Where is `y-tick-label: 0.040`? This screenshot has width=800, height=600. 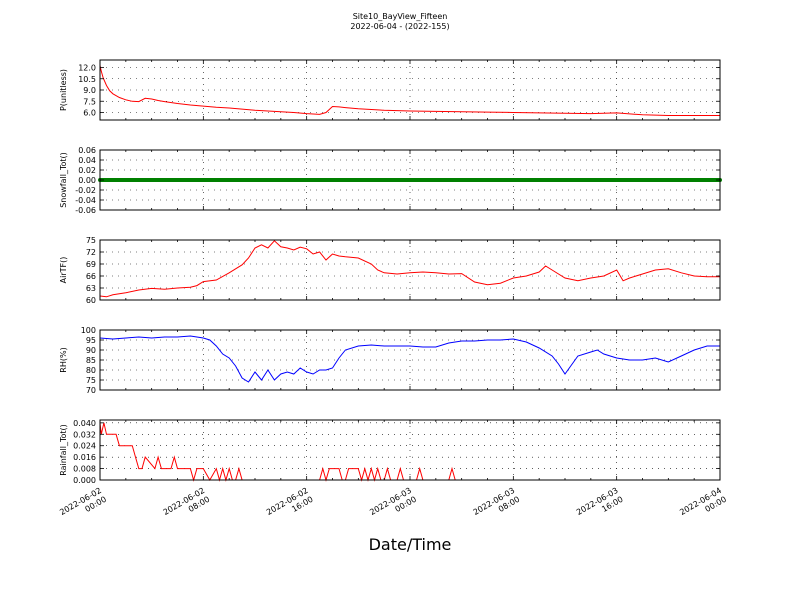 y-tick-label: 0.040 is located at coordinates (84, 423).